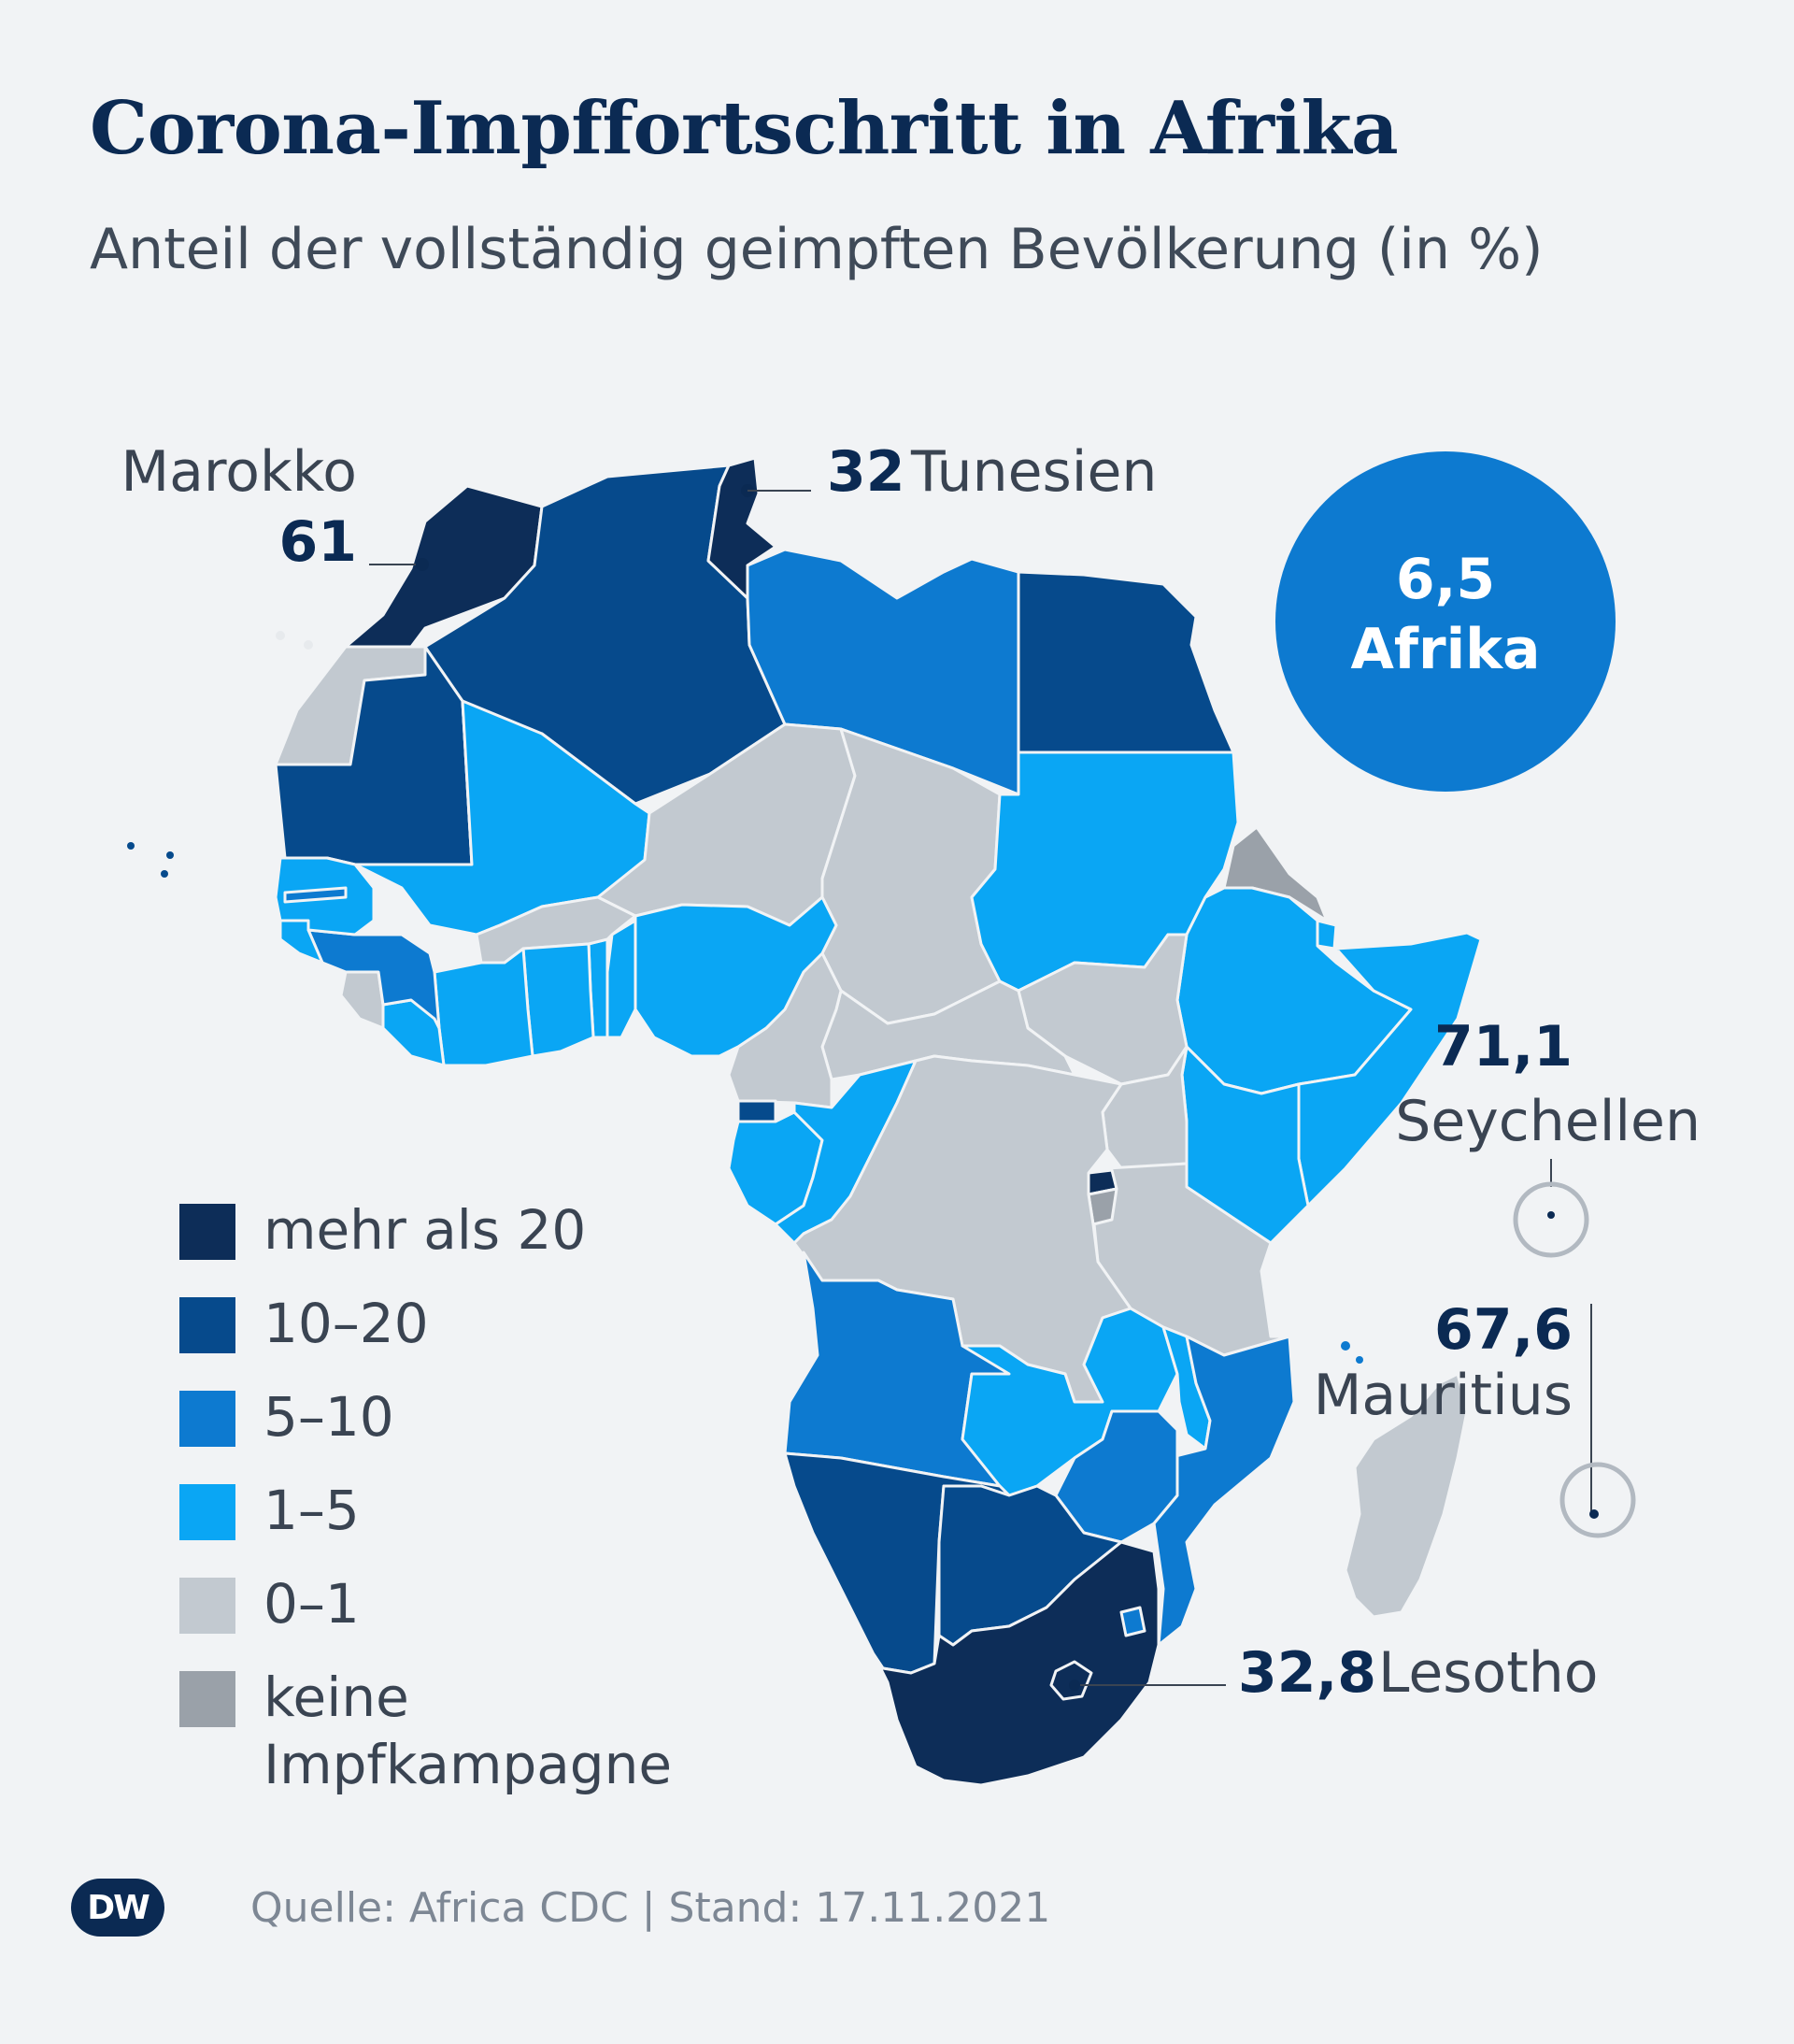 This screenshot has width=1794, height=2044. What do you see at coordinates (117, 1908) in the screenshot?
I see `dw-logo: DW` at bounding box center [117, 1908].